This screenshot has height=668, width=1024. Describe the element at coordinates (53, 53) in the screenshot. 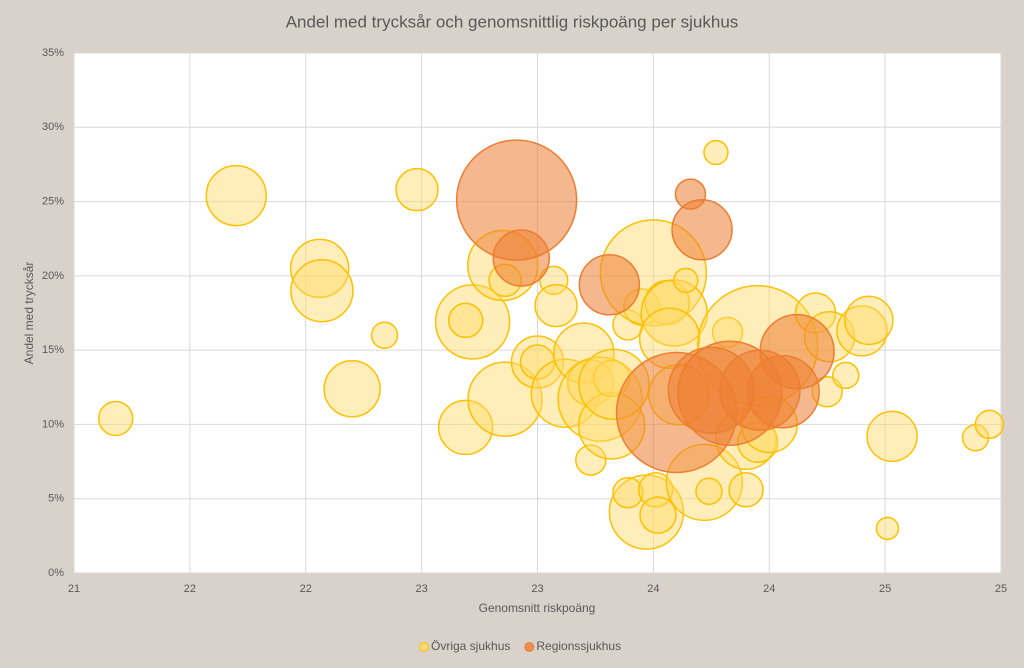

I see `y-tick-label: 35%` at that location.